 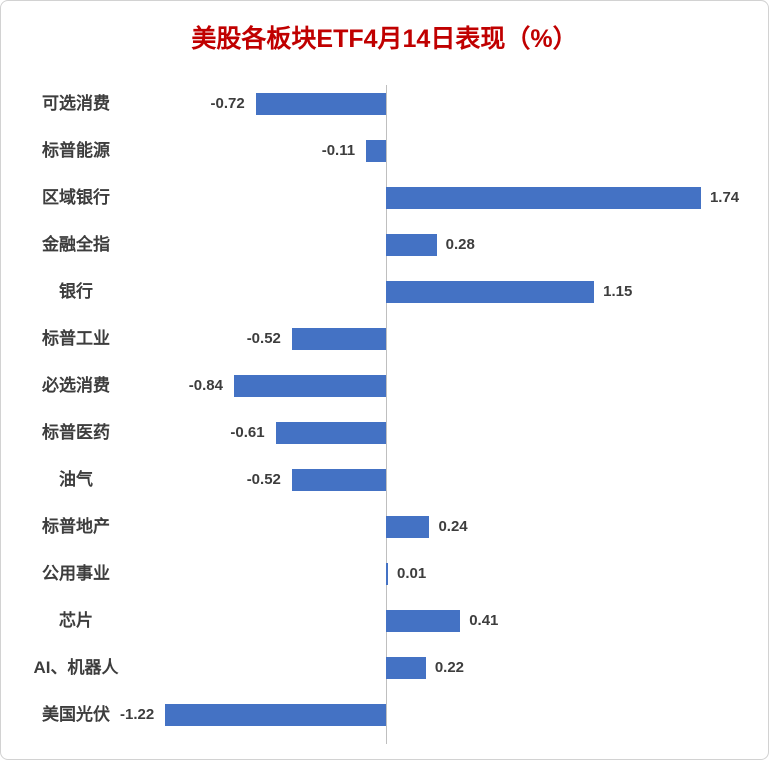 What do you see at coordinates (76, 667) in the screenshot?
I see `category-label: AI、机器人` at bounding box center [76, 667].